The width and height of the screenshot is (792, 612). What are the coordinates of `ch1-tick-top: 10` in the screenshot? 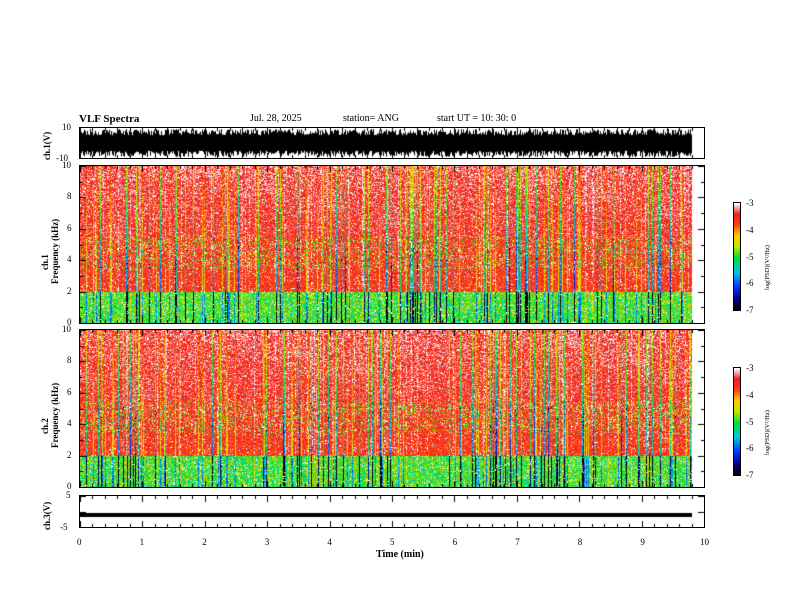 It's located at (66, 127).